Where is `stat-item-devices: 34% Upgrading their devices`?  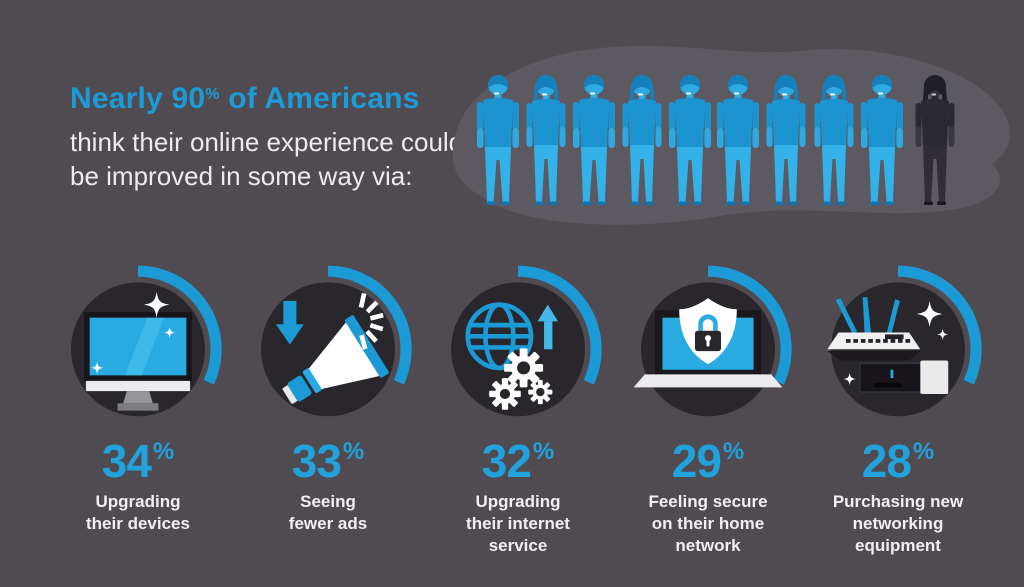
stat-item-devices: 34% Upgrading their devices is located at coordinates (138, 406).